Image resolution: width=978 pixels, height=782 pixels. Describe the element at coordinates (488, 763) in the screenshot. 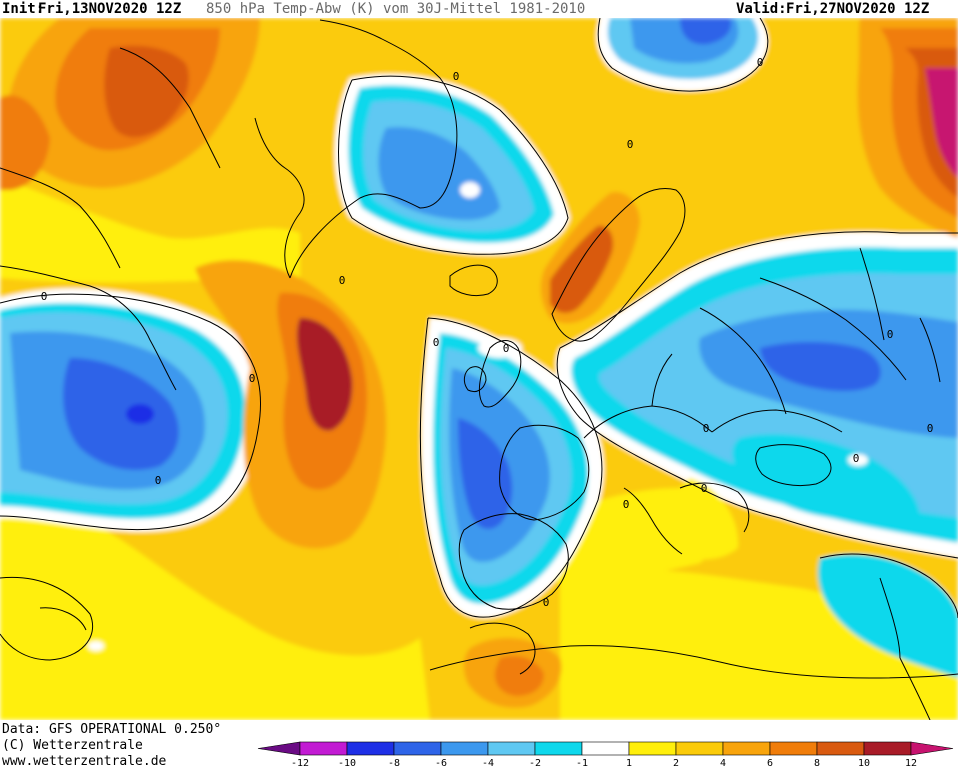

I see `legend-tick-label: -4` at that location.